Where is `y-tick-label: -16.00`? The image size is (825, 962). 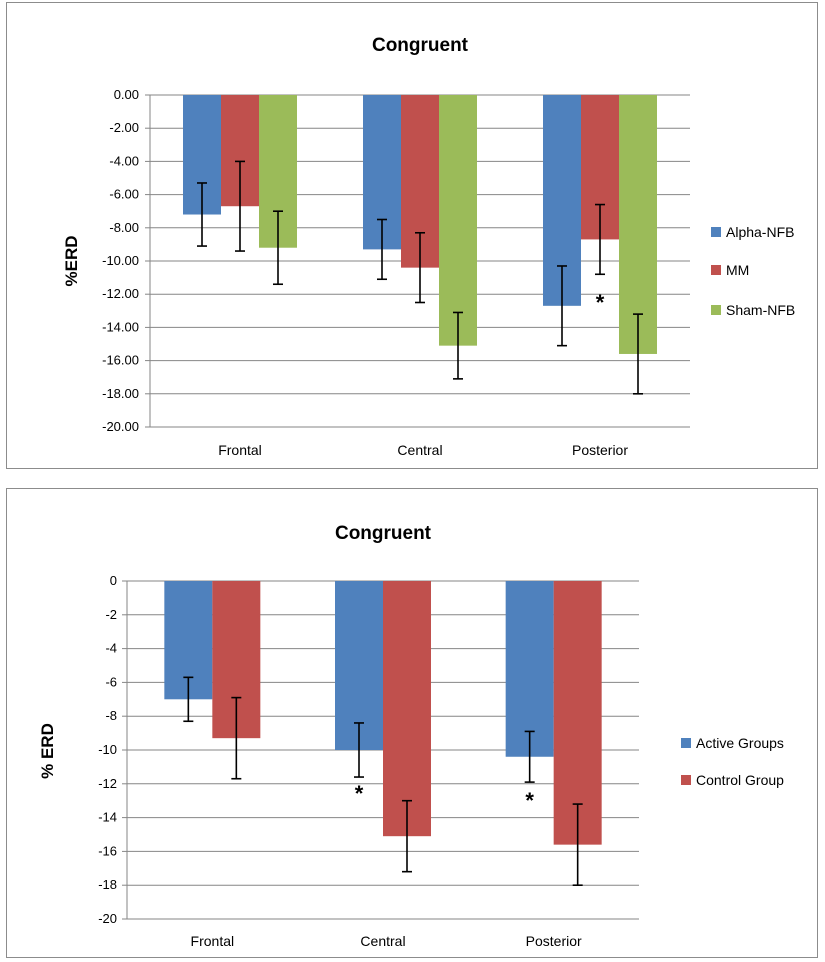
y-tick-label: -16.00 is located at coordinates (120, 360).